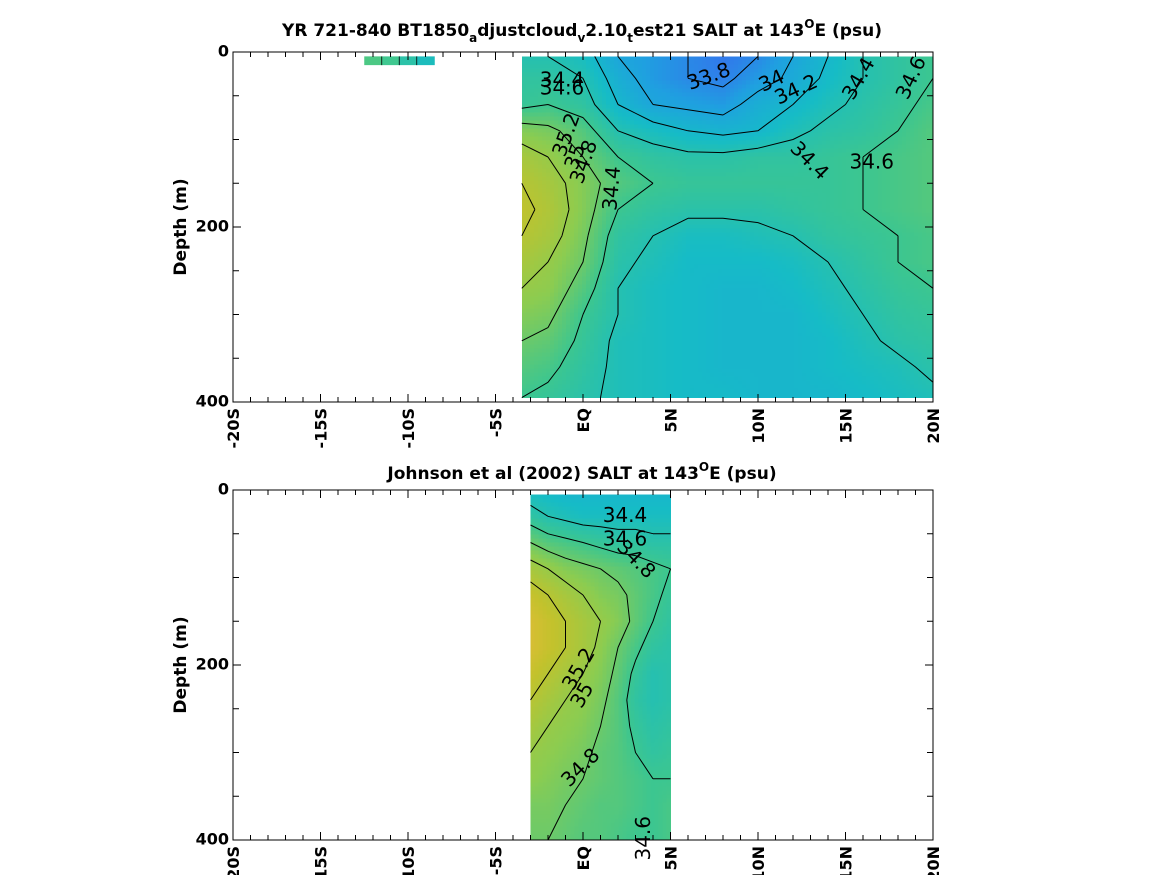  What do you see at coordinates (399, 61) in the screenshot?
I see `salinity-patch` at bounding box center [399, 61].